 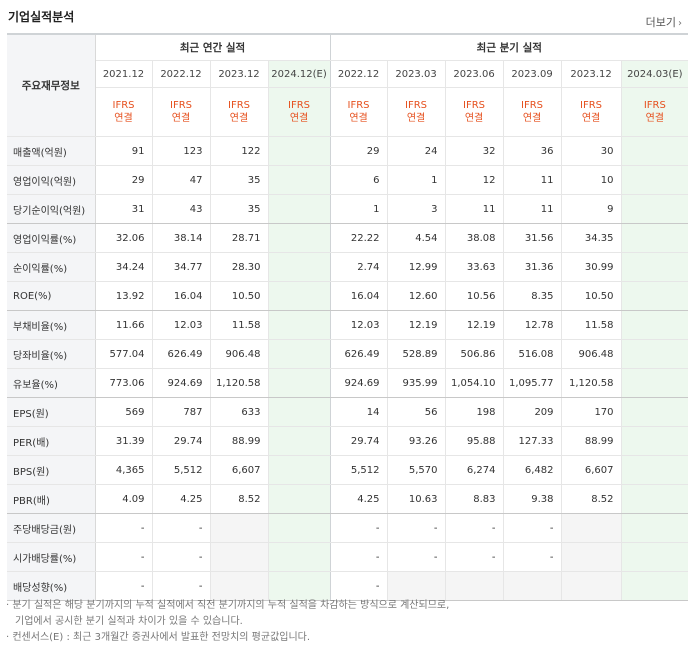 What do you see at coordinates (123, 470) in the screenshot?
I see `value-cell: 4,365` at bounding box center [123, 470].